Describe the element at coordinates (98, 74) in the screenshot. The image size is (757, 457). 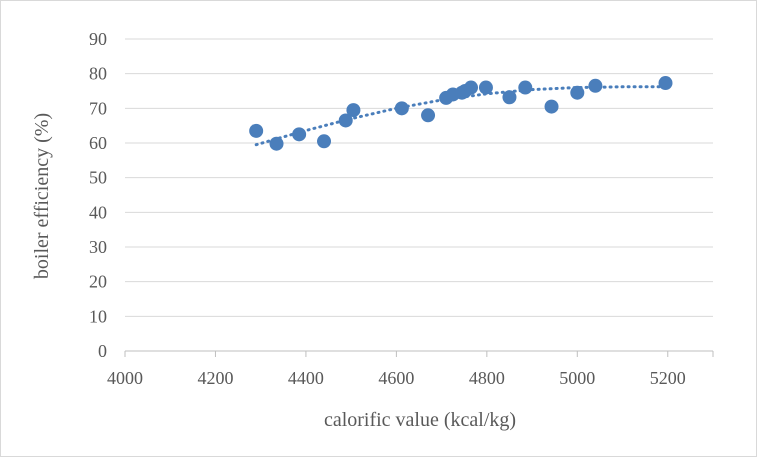
I see `y-tick-label: 80` at that location.